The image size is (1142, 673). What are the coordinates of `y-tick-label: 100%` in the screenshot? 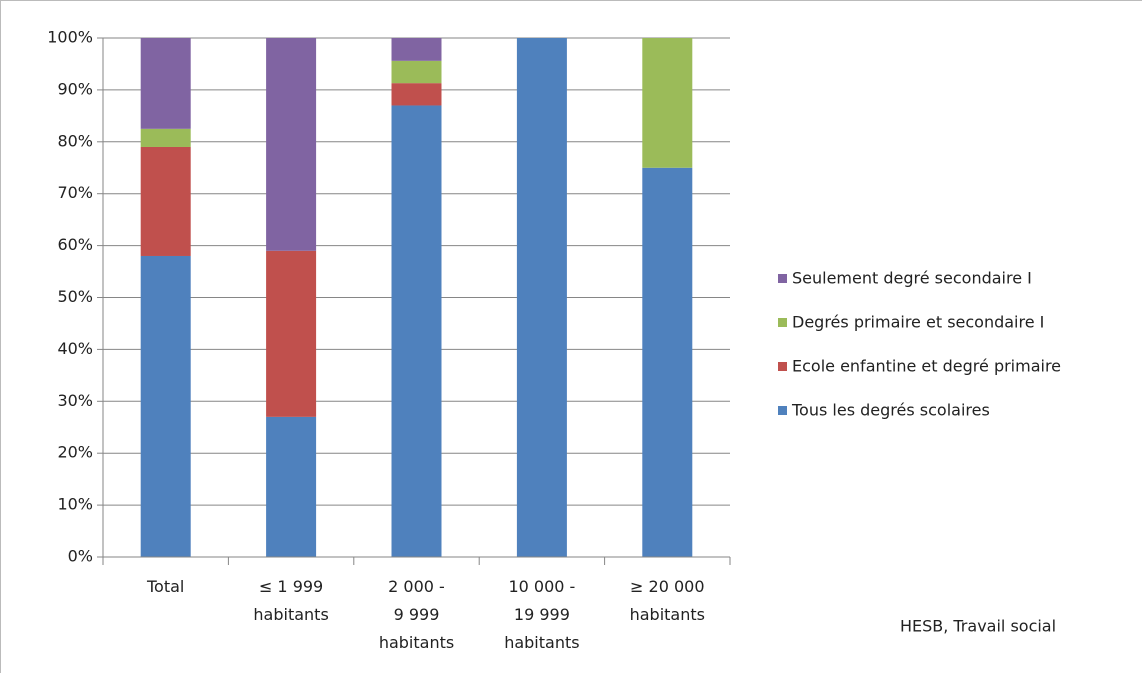 It's located at (70, 37).